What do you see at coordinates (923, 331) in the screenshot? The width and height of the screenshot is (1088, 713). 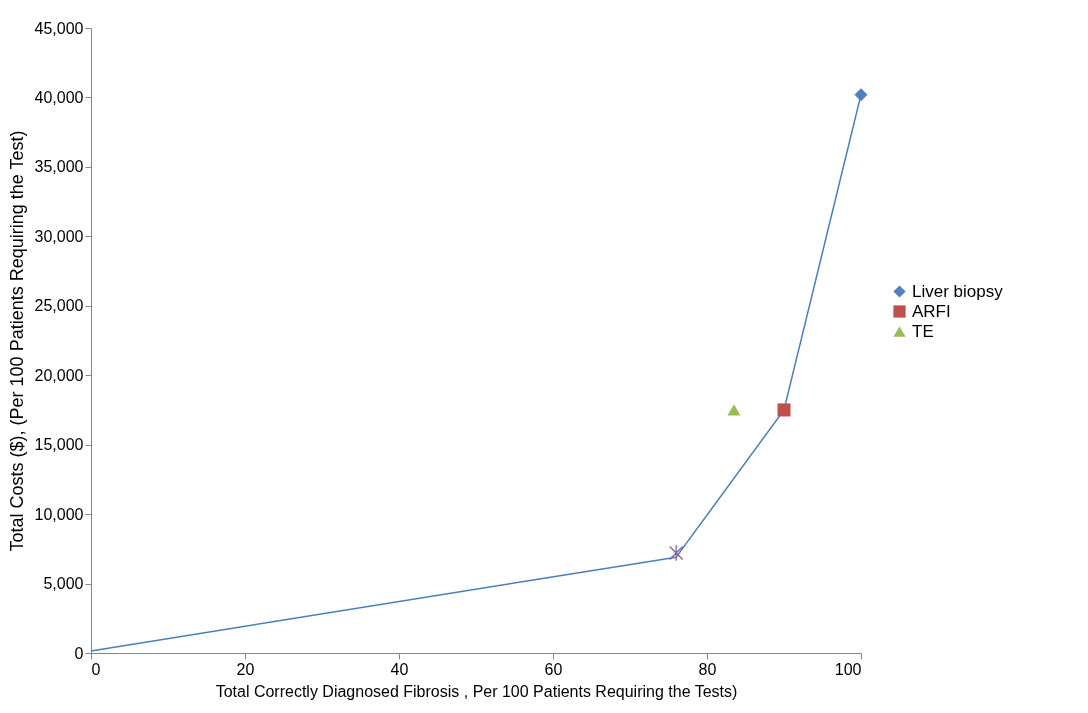 I see `legend-label: TE` at bounding box center [923, 331].